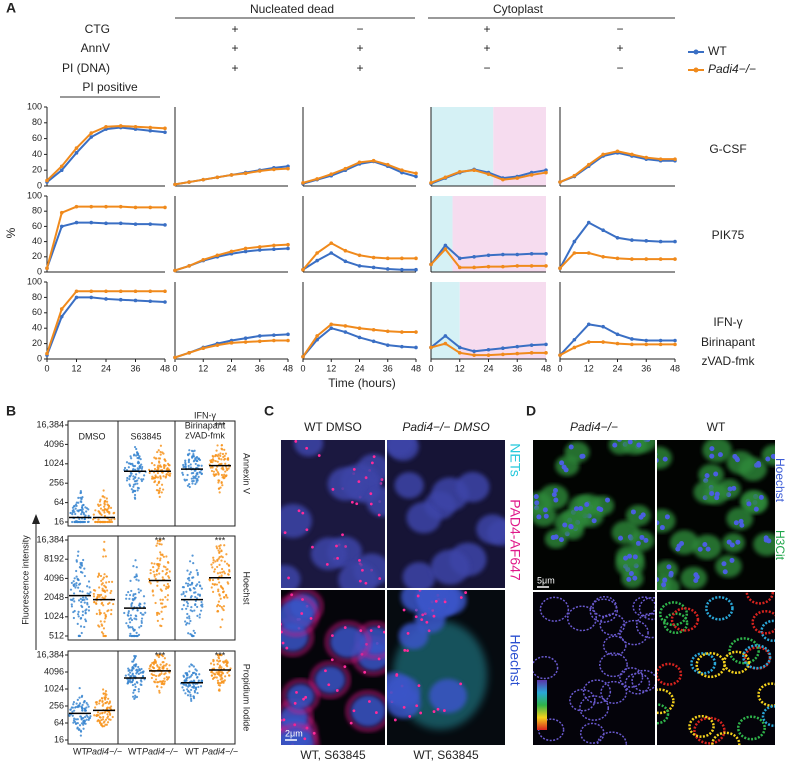  I want to click on cell-outline, so click(703, 663).